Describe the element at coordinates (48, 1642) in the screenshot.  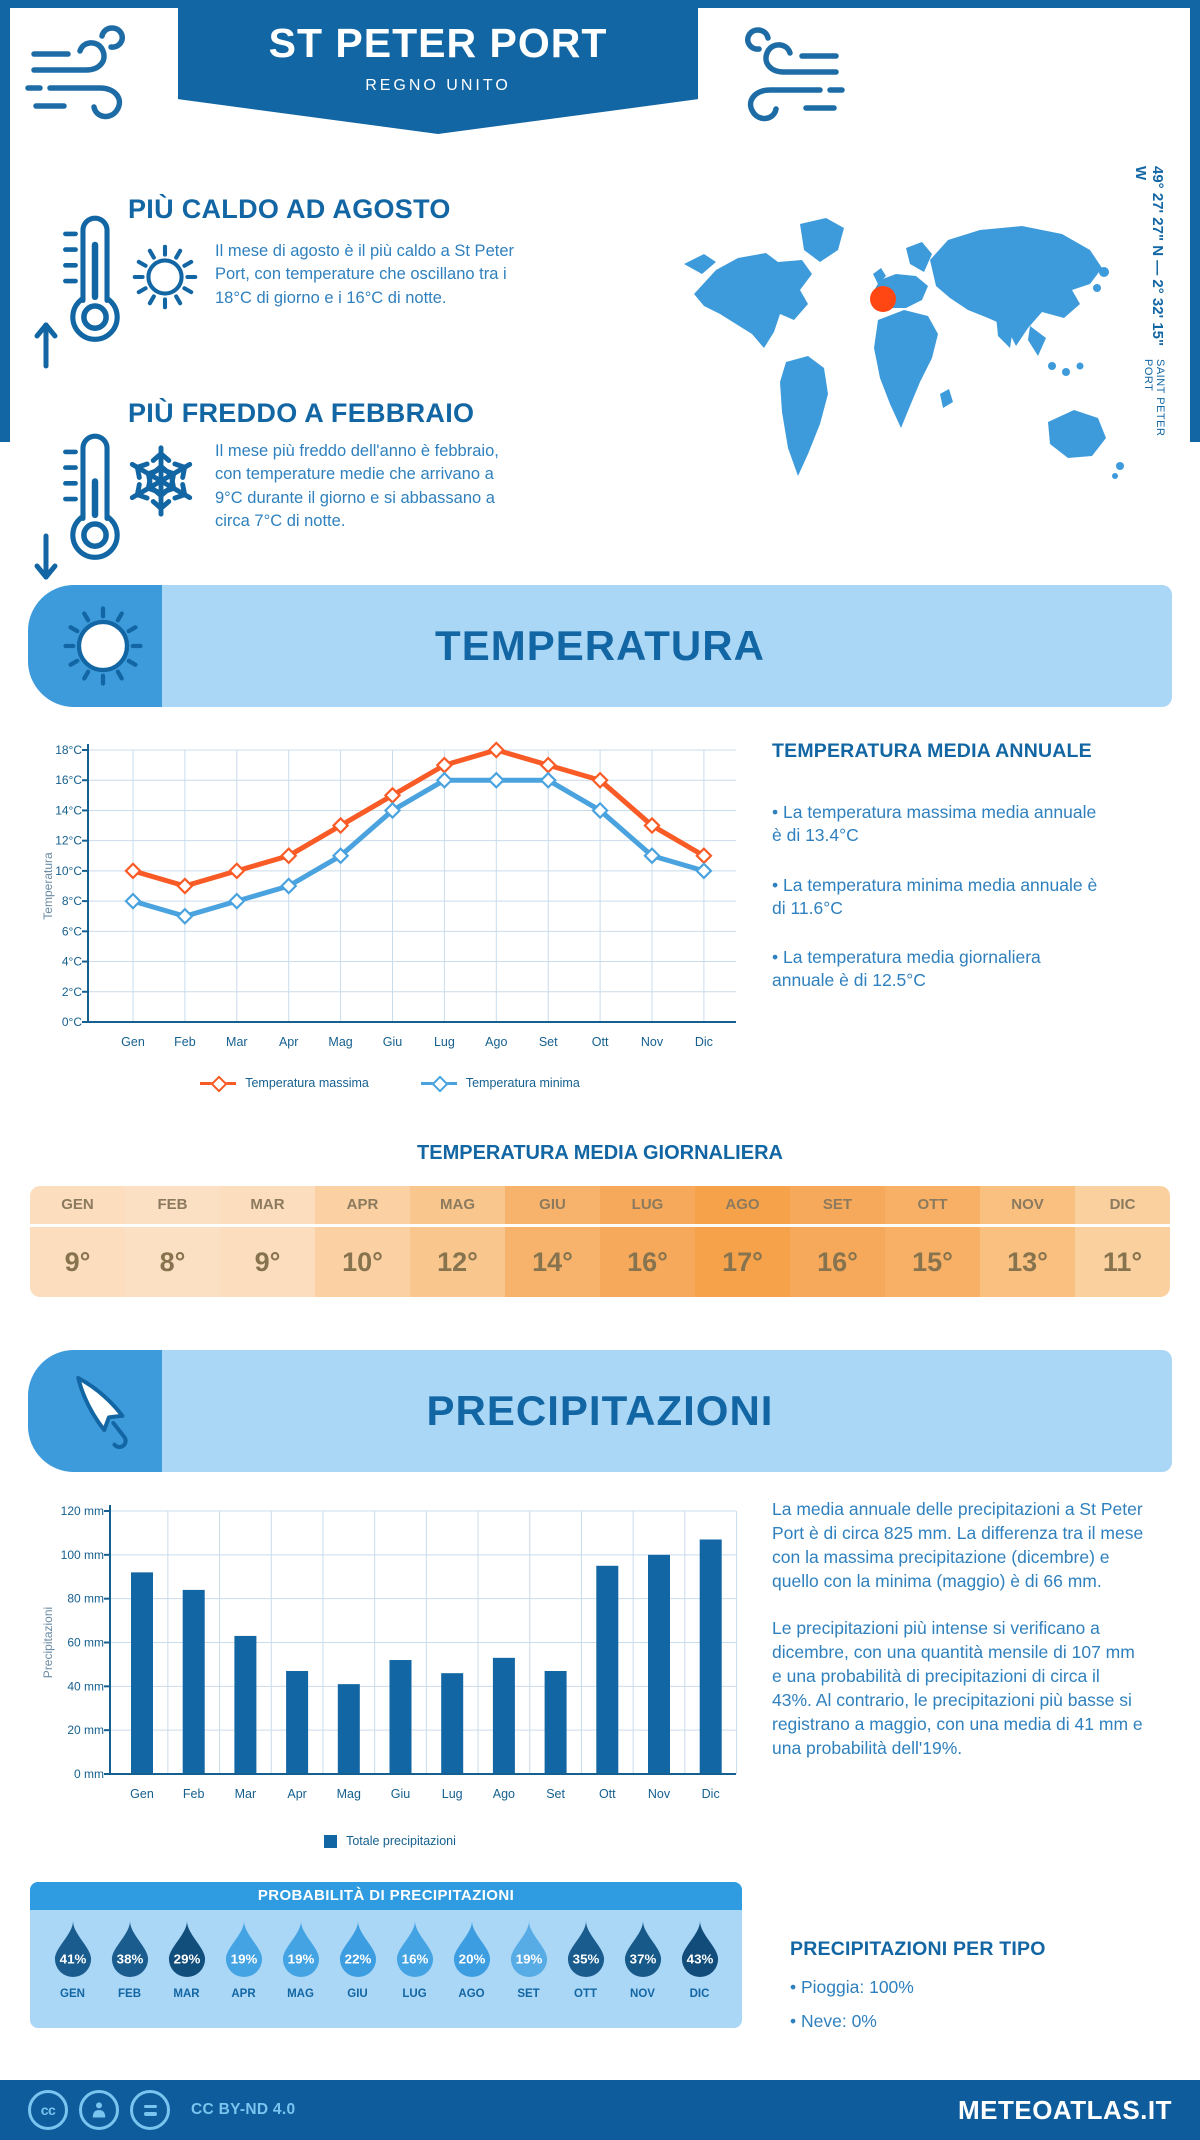
I see `svg-text: Precipitazioni` at that location.